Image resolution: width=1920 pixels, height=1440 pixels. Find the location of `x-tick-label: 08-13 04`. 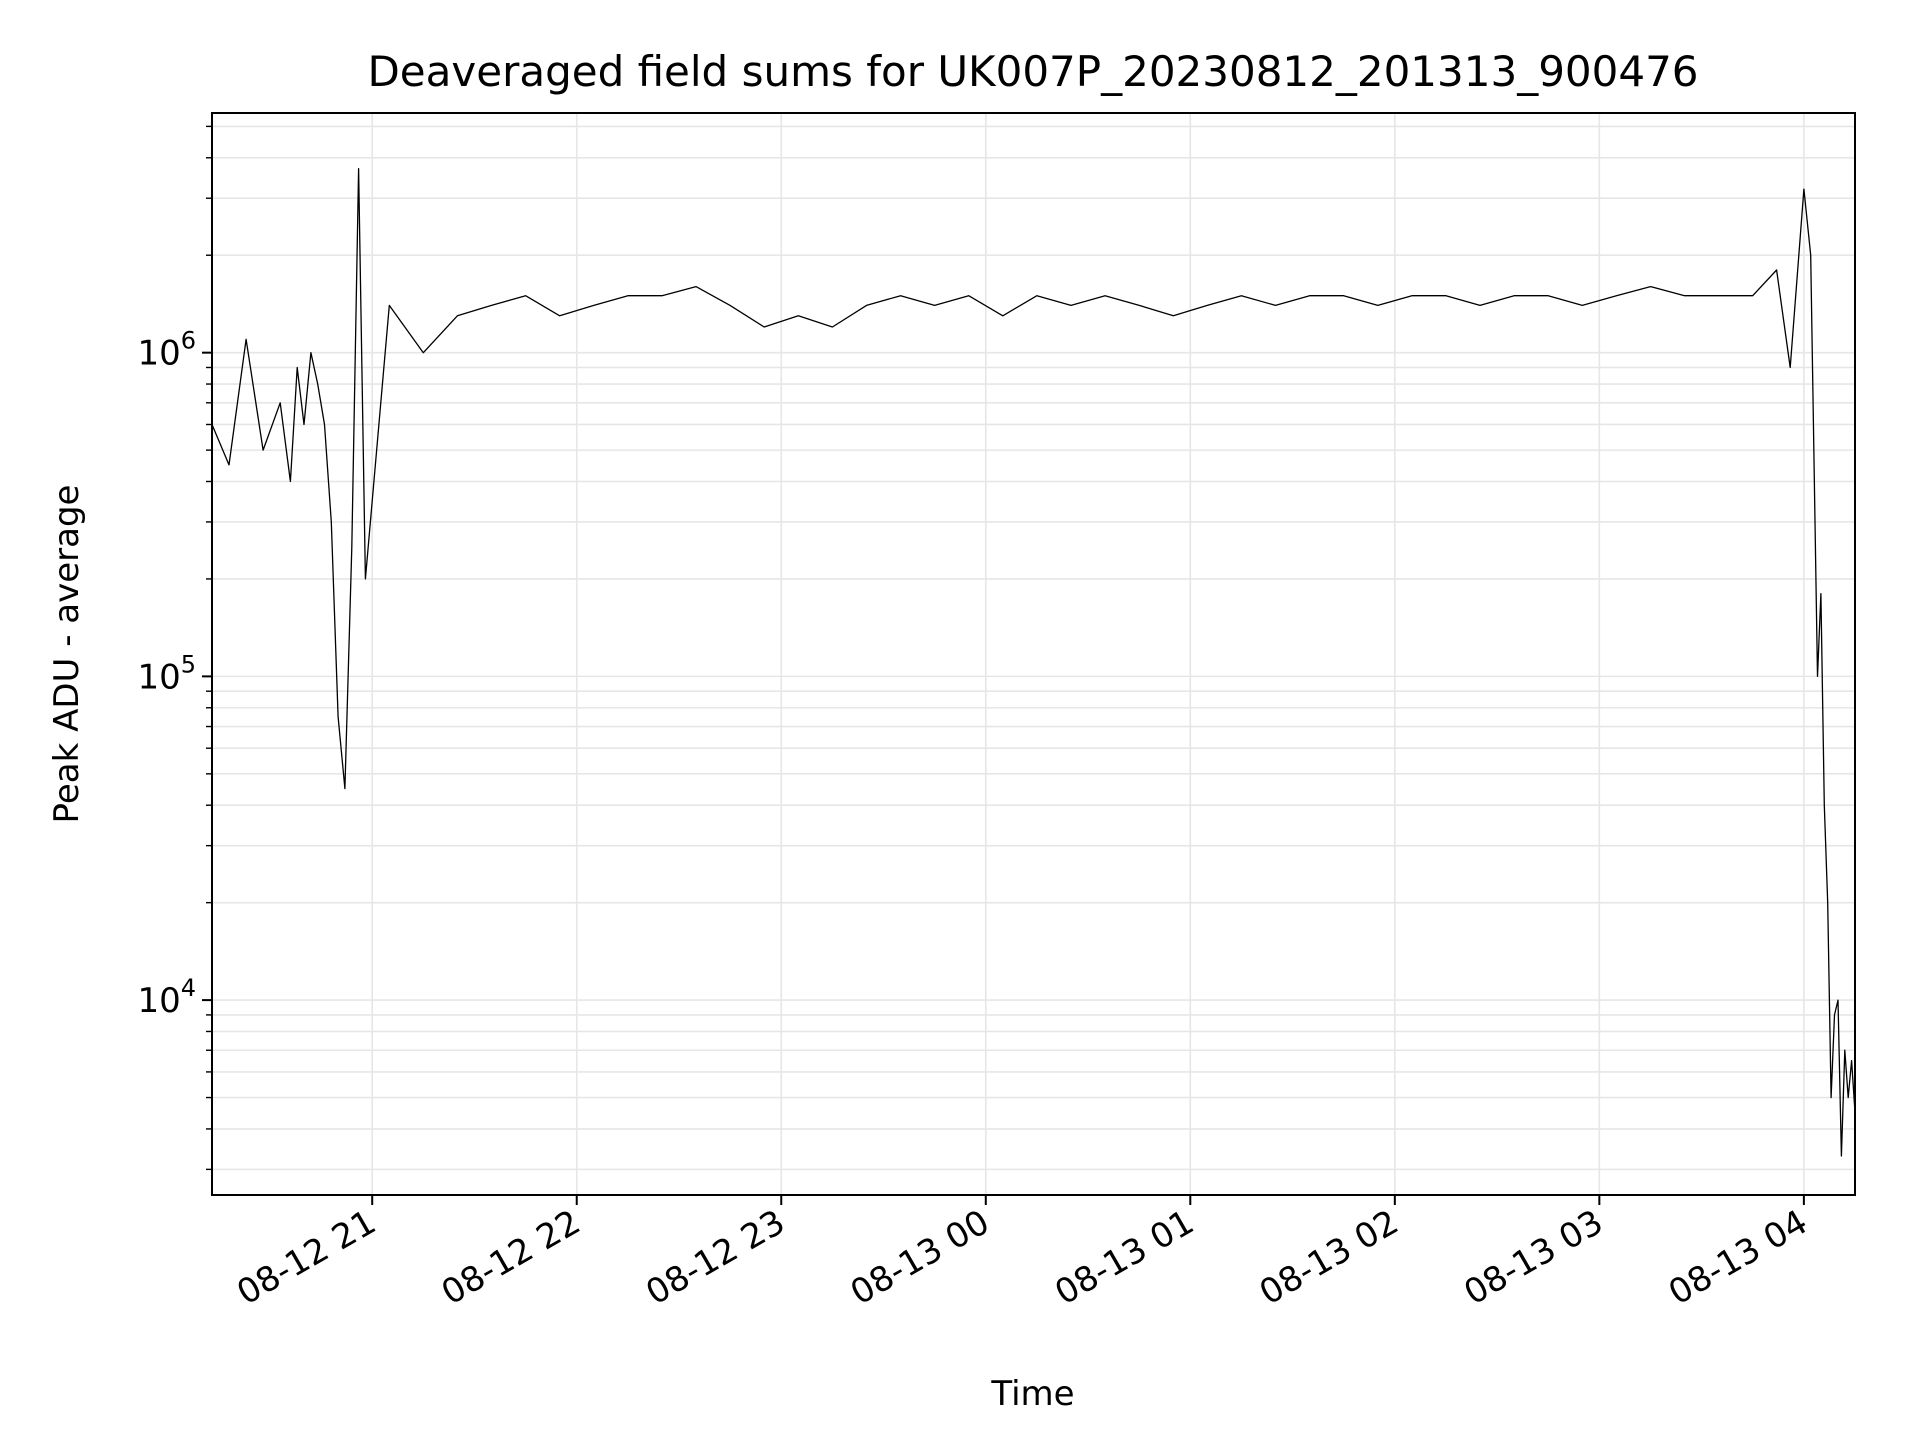

x-tick-label: 08-13 04 is located at coordinates (1738, 1257).